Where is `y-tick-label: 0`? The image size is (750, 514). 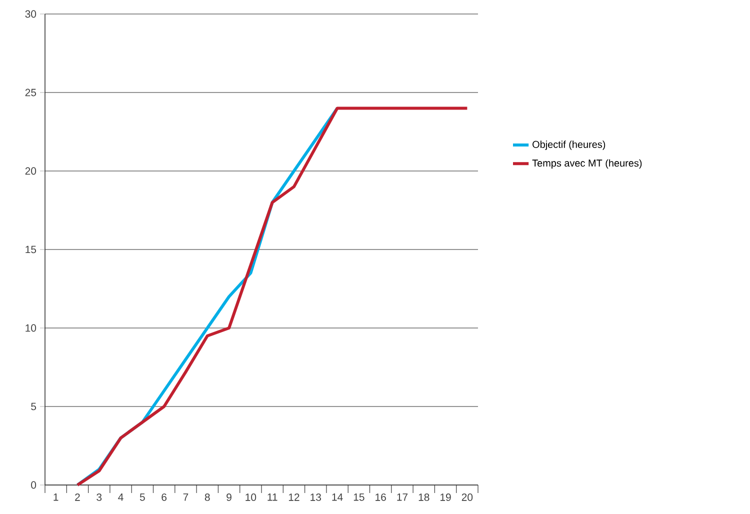
y-tick-label: 0 is located at coordinates (33, 485).